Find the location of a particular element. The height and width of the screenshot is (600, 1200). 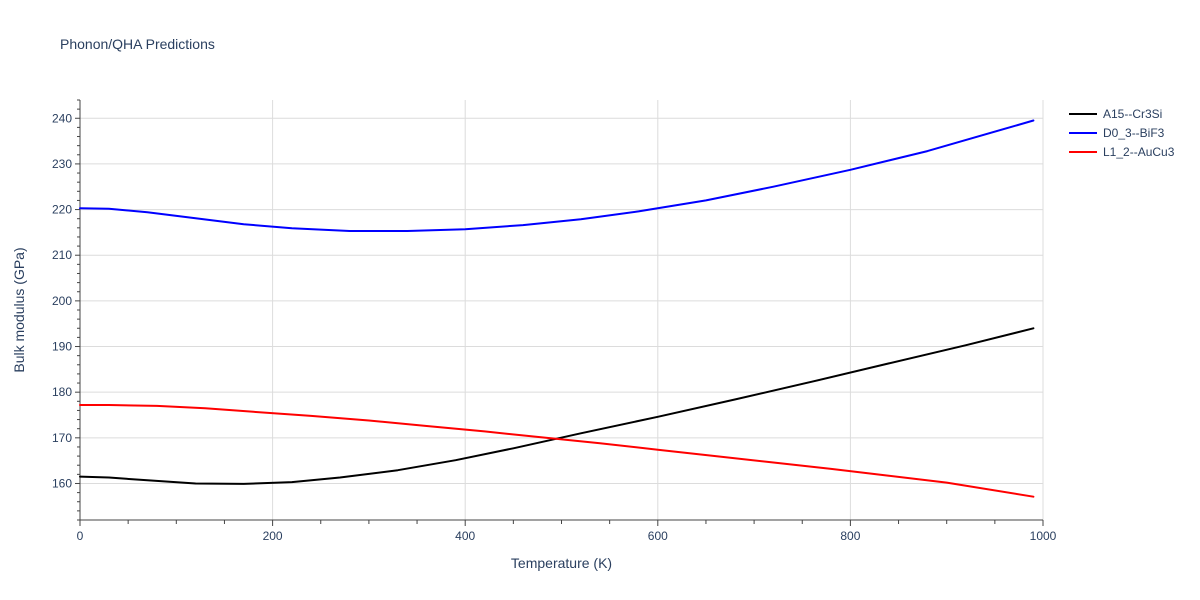

chart-title: Phonon/QHA Predictions is located at coordinates (137, 44).